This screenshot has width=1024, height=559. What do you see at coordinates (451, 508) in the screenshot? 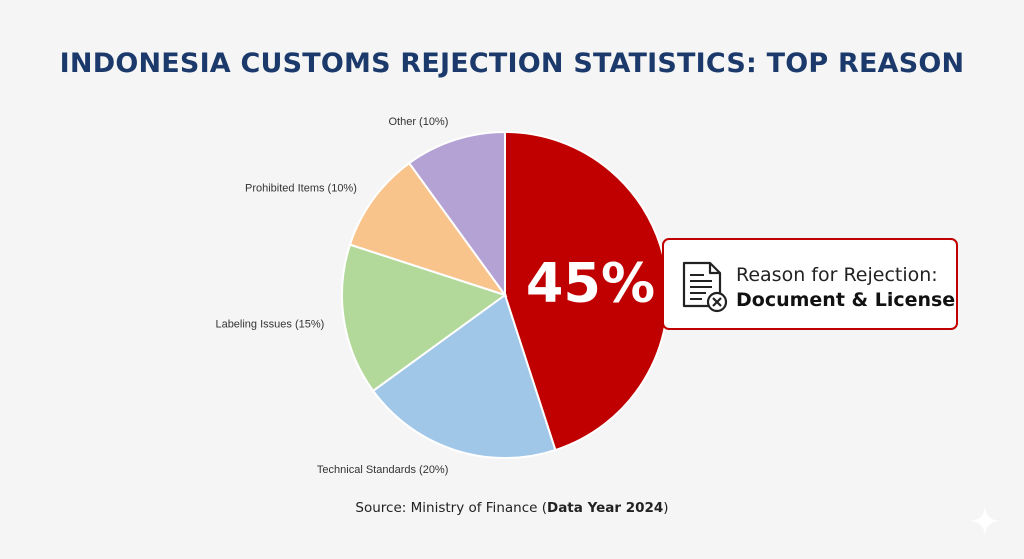
I see `source-prefix: Source: Ministry of Finance (` at bounding box center [451, 508].